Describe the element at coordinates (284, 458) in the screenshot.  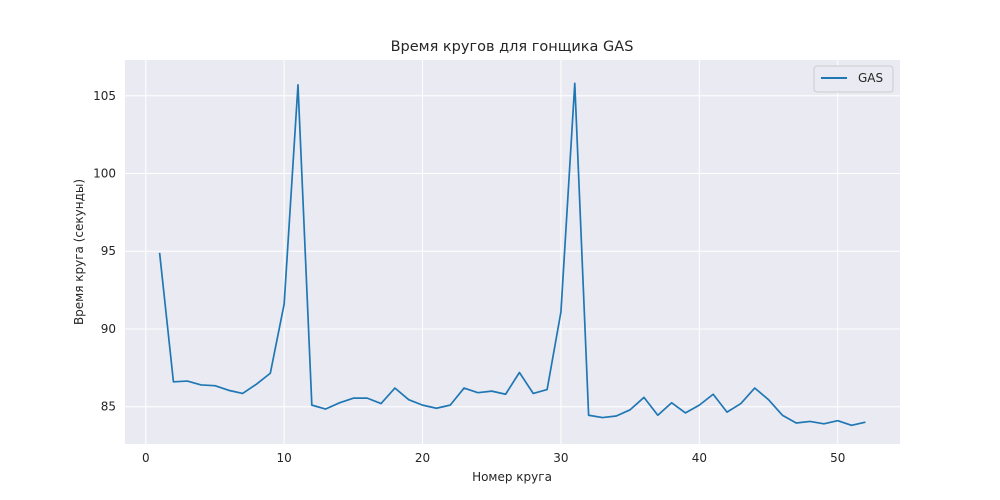
I see `x-tick-label: 10` at that location.